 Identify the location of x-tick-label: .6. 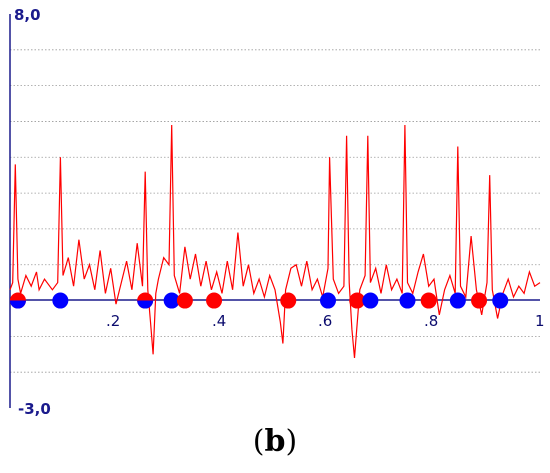
(325, 321).